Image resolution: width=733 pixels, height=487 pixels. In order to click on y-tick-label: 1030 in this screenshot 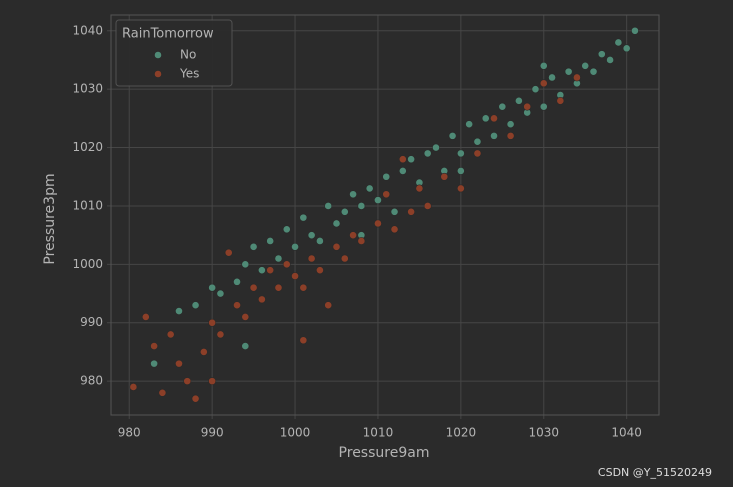, I will do `click(87, 89)`.